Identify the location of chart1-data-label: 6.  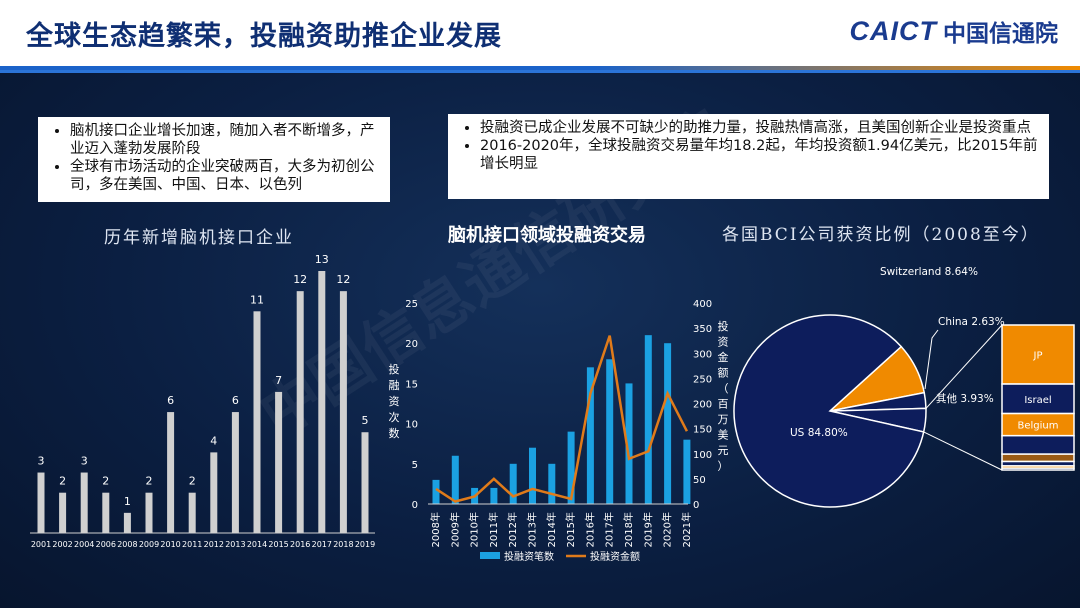
(235, 400).